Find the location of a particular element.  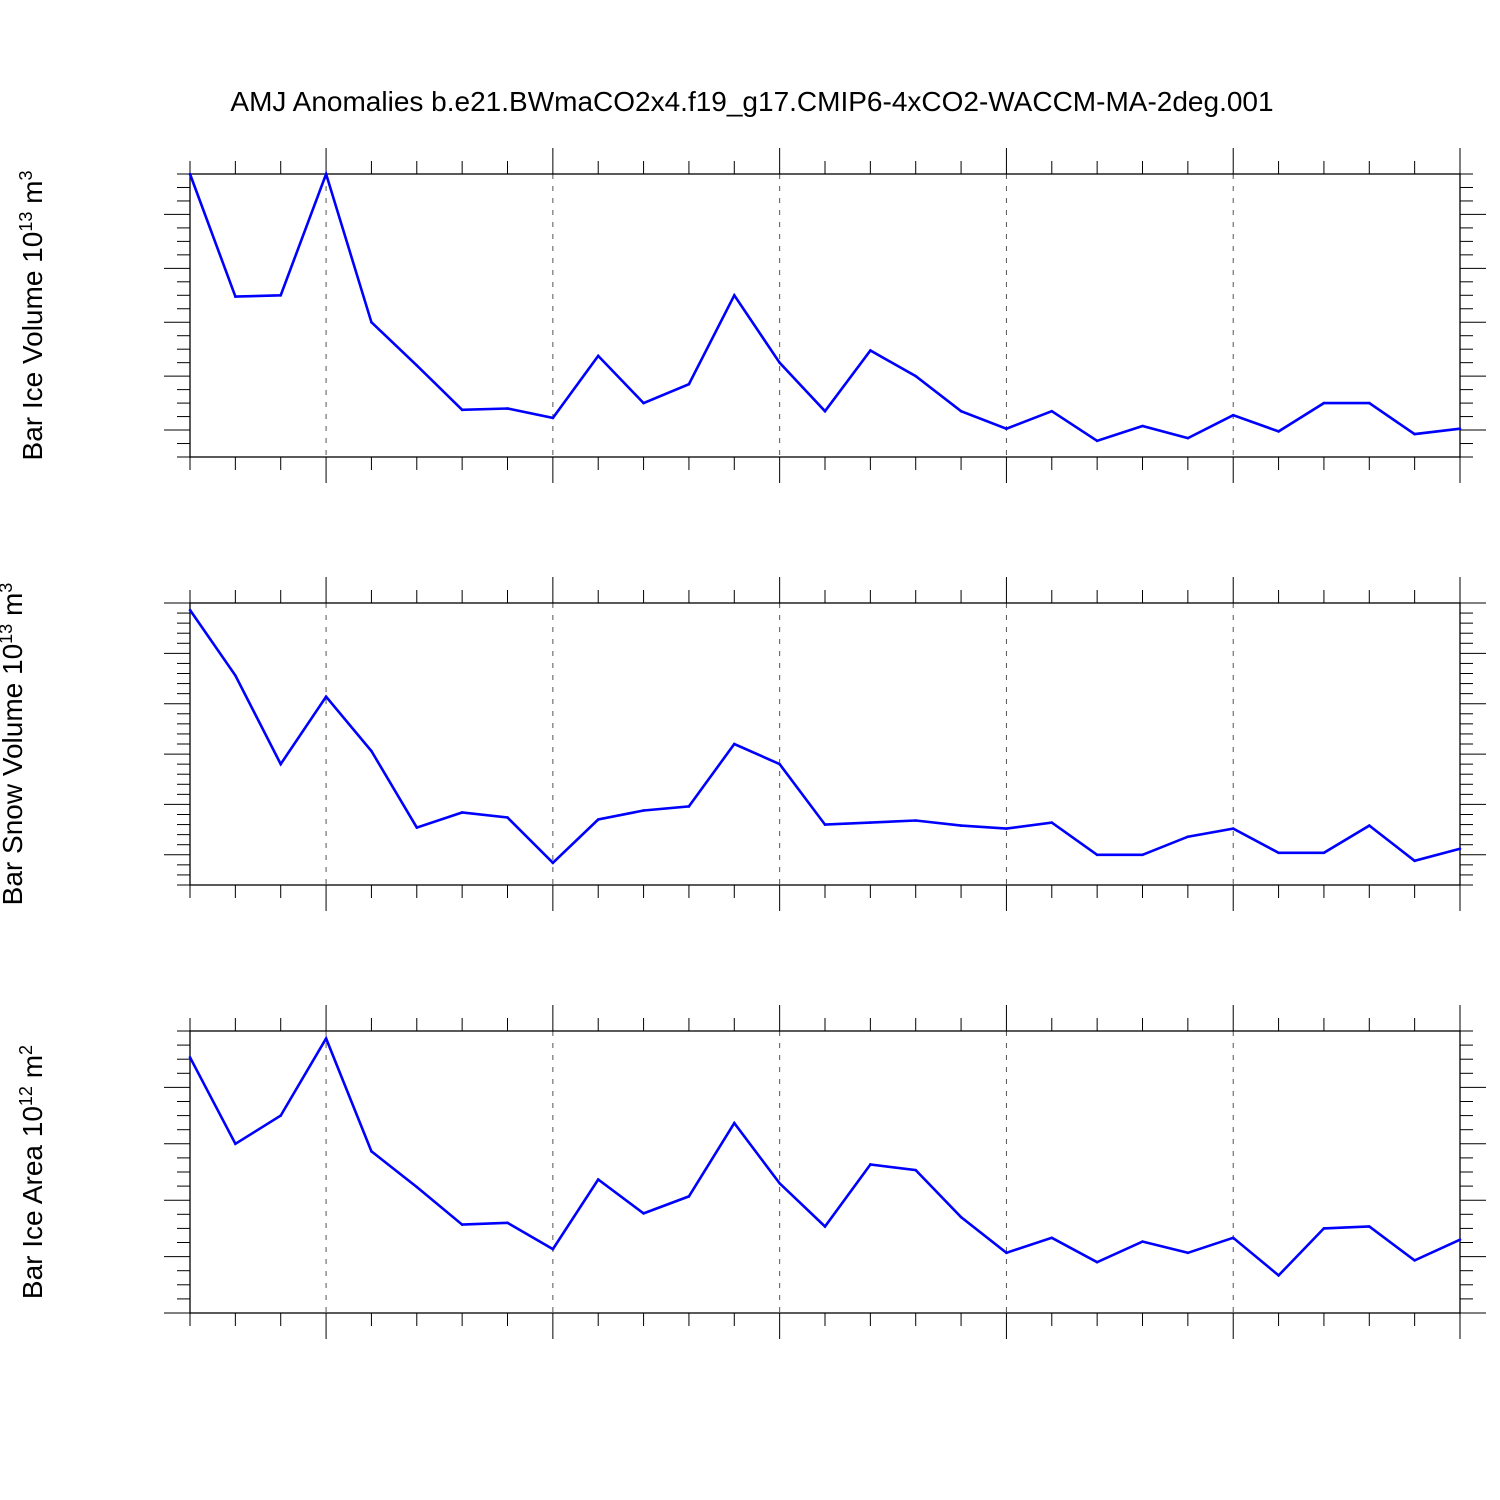

series-line is located at coordinates (824, 1156).